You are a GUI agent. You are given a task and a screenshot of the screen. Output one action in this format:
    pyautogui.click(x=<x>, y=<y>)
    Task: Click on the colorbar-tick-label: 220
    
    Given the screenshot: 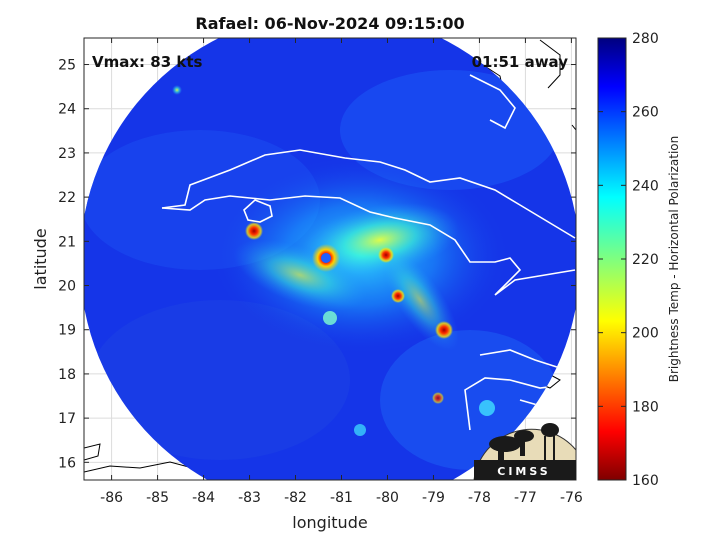 What is the action you would take?
    pyautogui.click(x=645, y=260)
    